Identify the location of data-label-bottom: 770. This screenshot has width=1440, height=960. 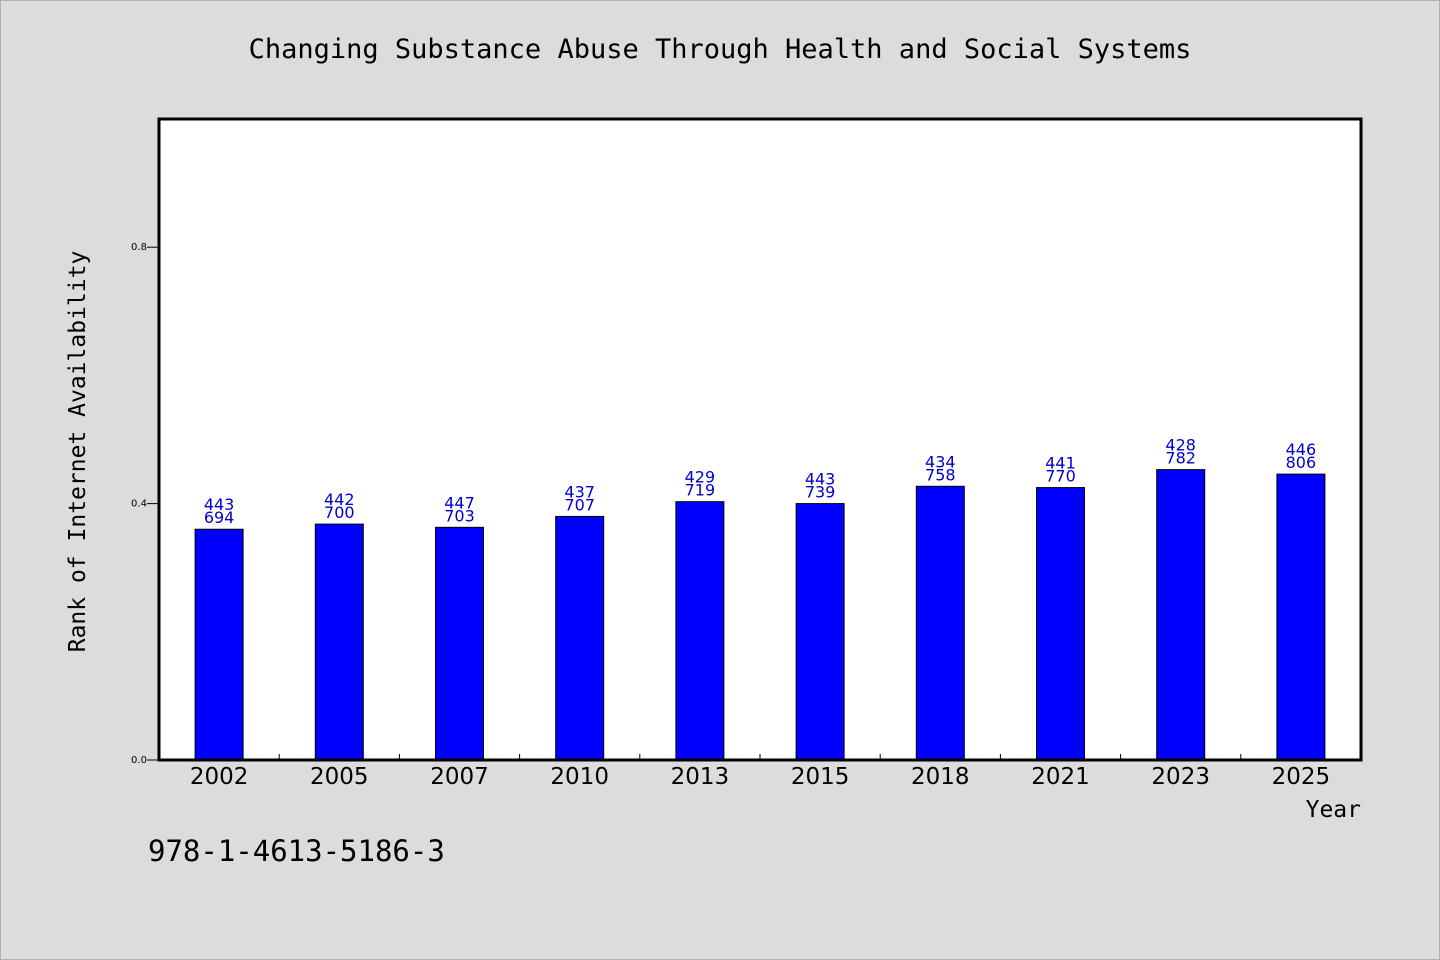
(1060, 476).